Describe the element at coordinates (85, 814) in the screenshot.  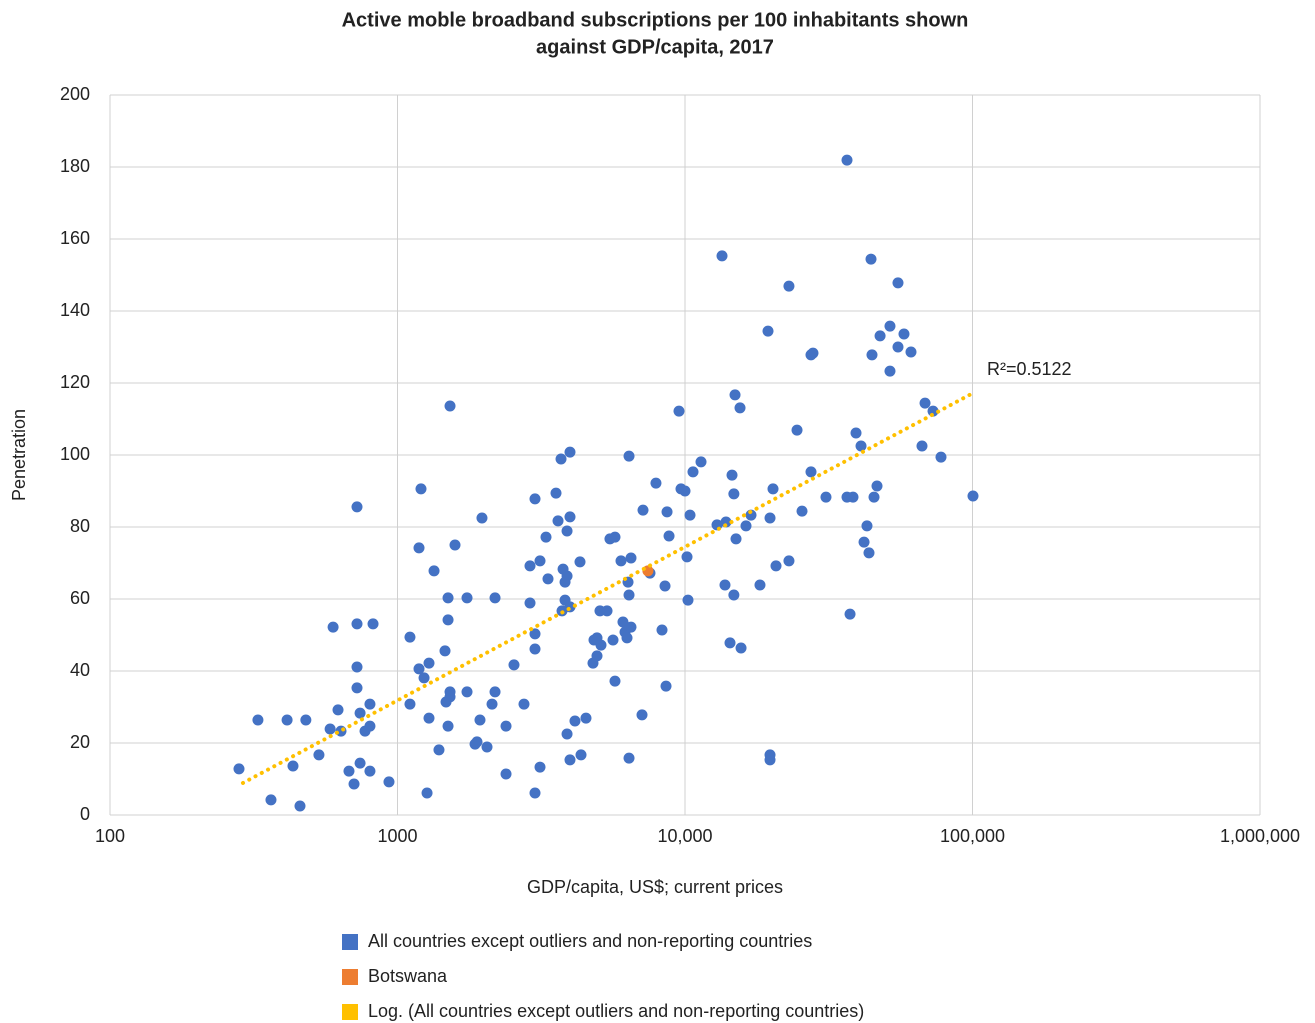
I see `y-tick-label: 0` at that location.